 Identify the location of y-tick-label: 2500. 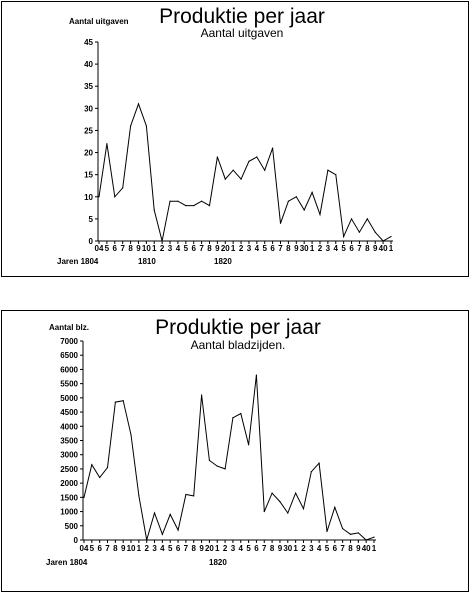
(69, 469).